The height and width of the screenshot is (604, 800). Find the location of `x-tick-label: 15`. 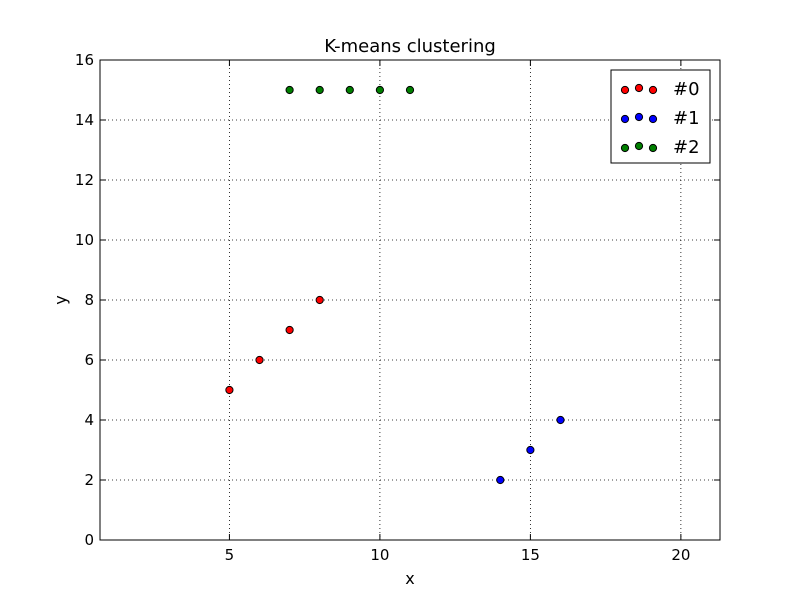

x-tick-label: 15 is located at coordinates (530, 555).